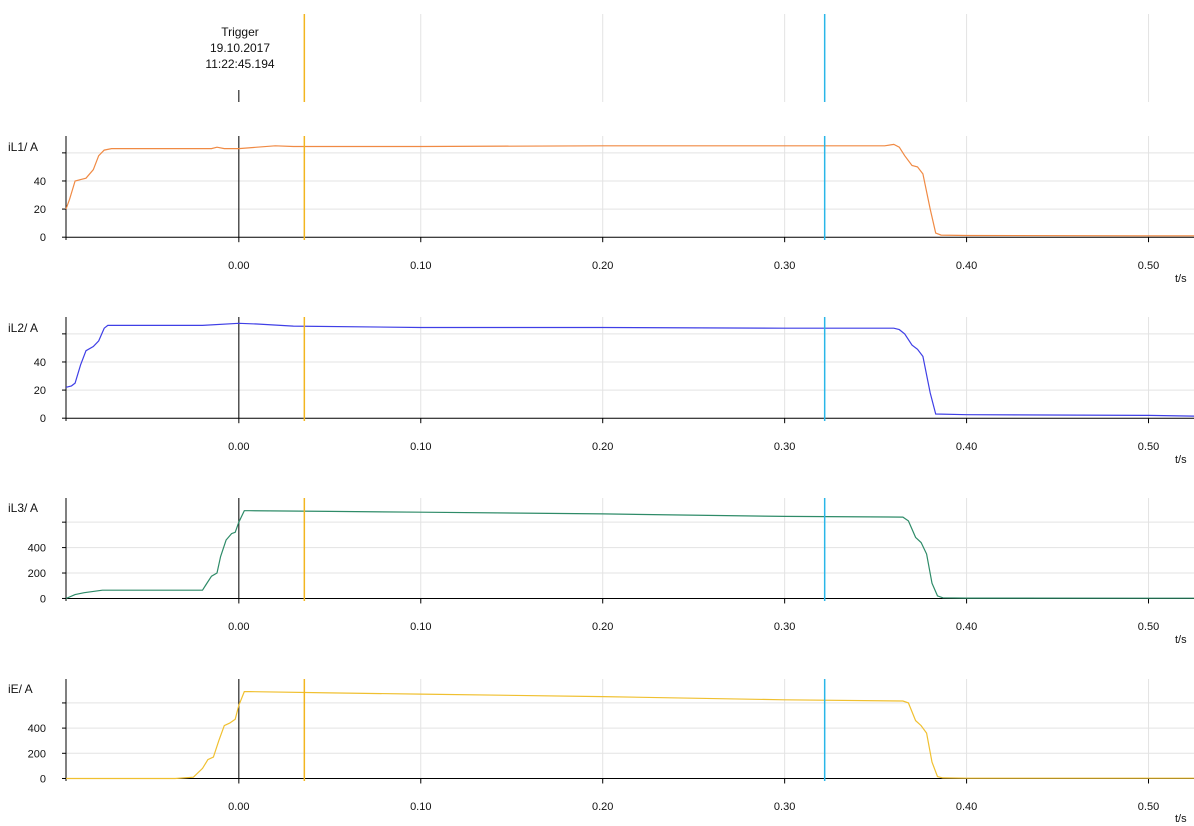  What do you see at coordinates (240, 64) in the screenshot?
I see `trigger-time: 11:22:45.194` at bounding box center [240, 64].